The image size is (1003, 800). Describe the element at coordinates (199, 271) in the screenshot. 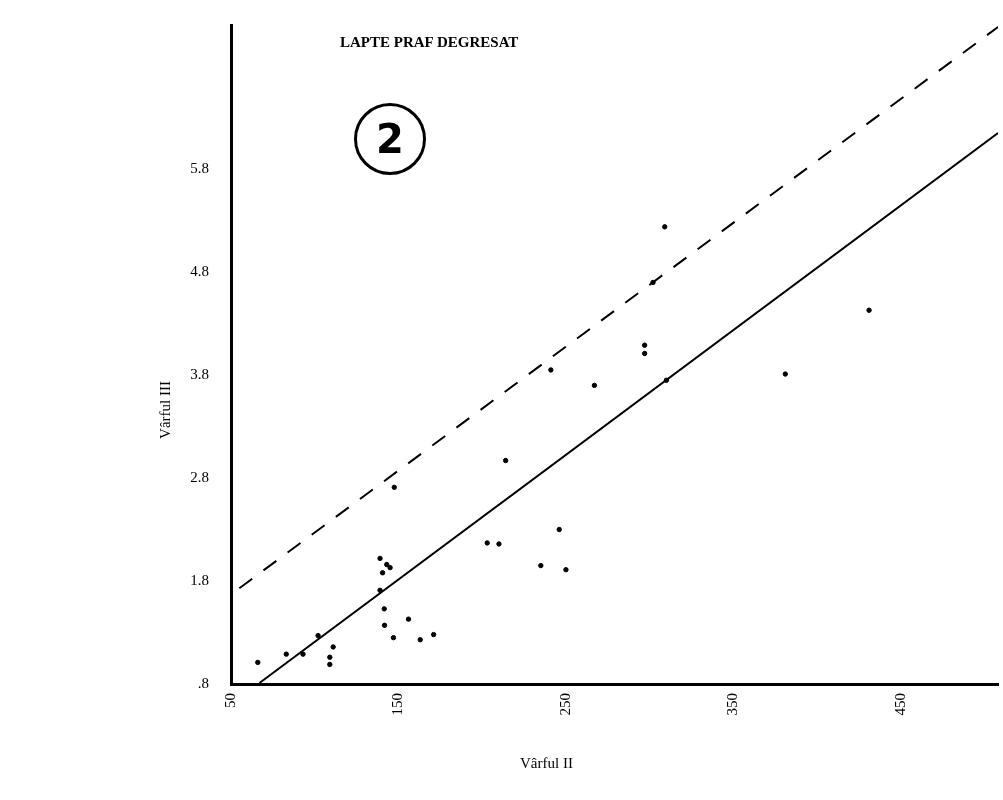

I see `y-tick-label: 4.8` at that location.